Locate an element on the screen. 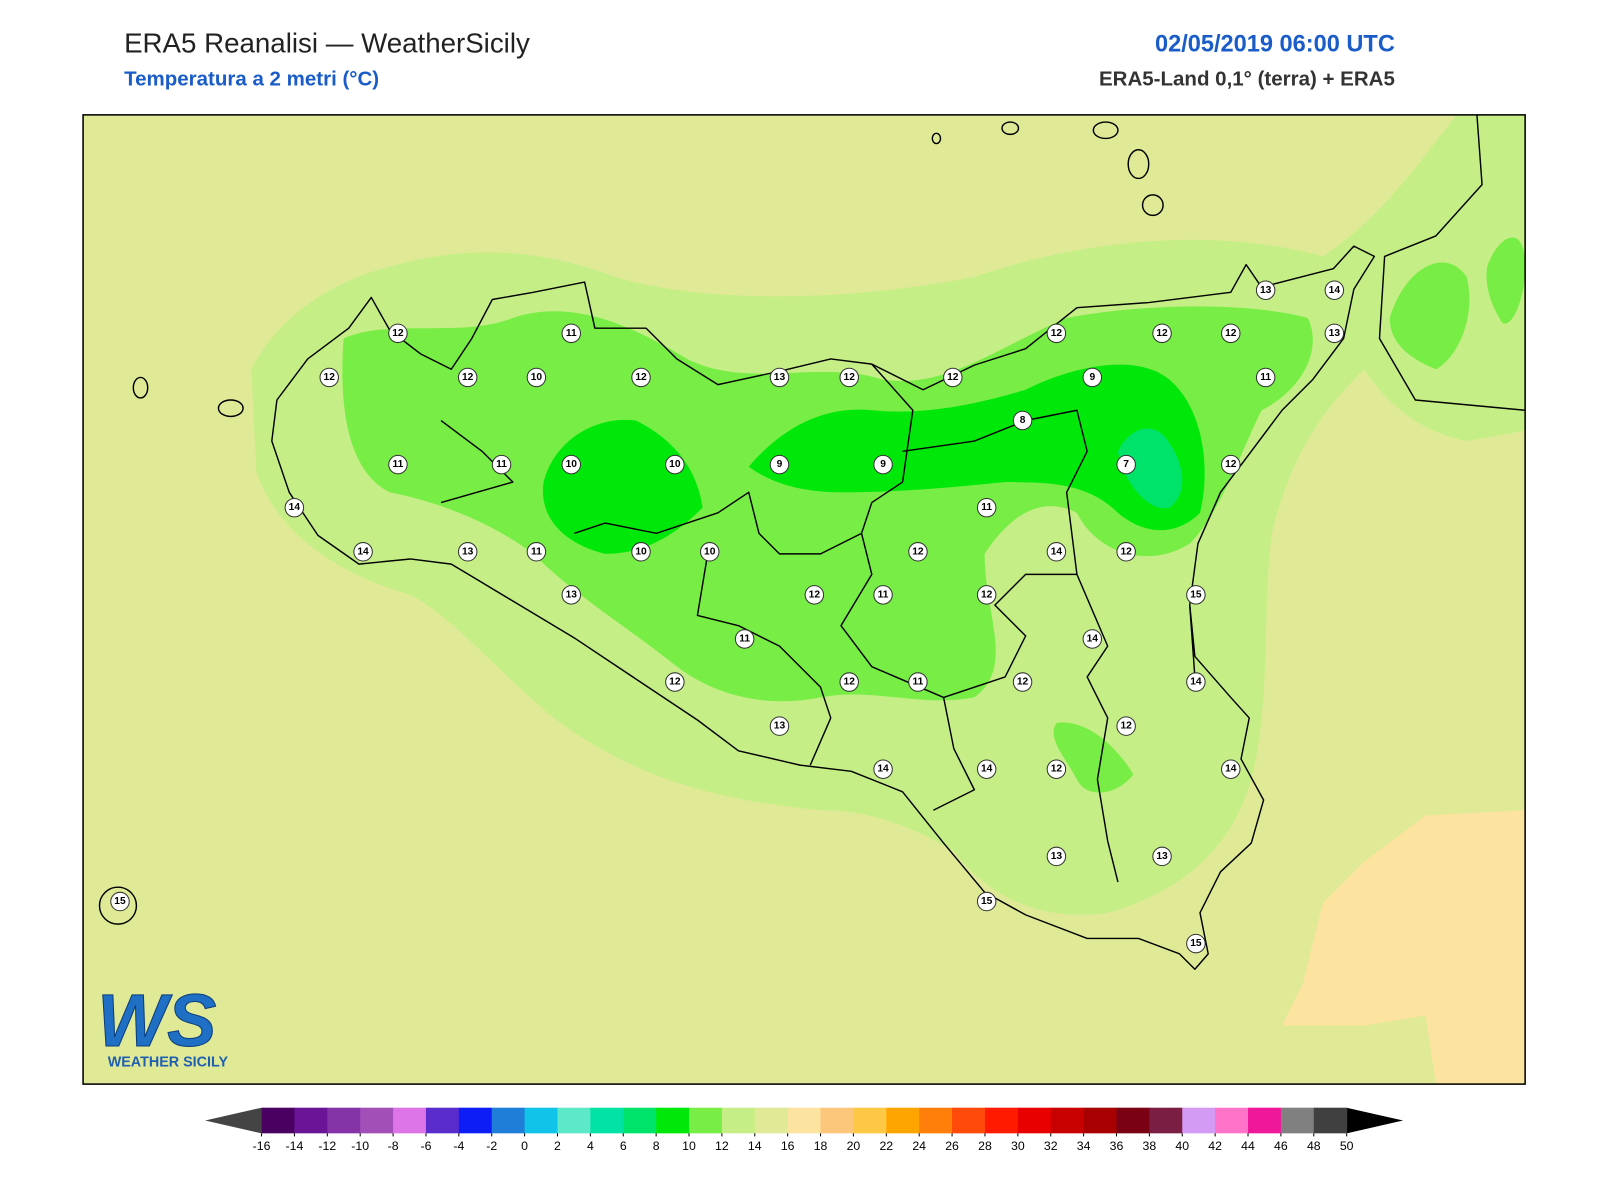 This screenshot has height=1200, width=1600. title: ERA5 Reanalisi — WeatherSicily is located at coordinates (327, 42).